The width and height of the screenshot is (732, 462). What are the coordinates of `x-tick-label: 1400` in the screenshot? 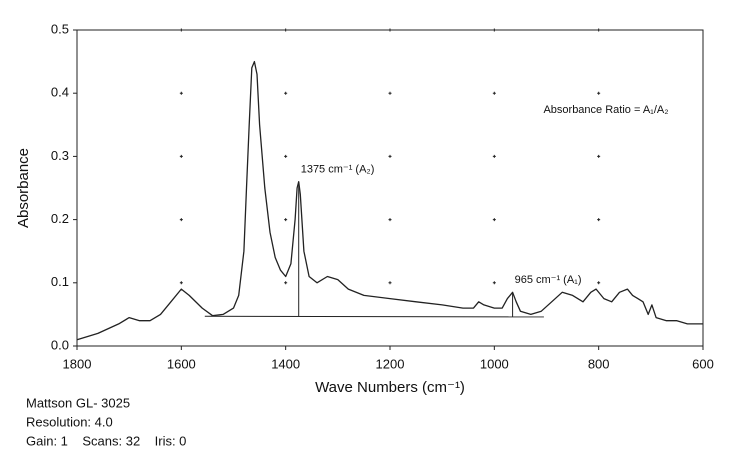 It's located at (285, 363).